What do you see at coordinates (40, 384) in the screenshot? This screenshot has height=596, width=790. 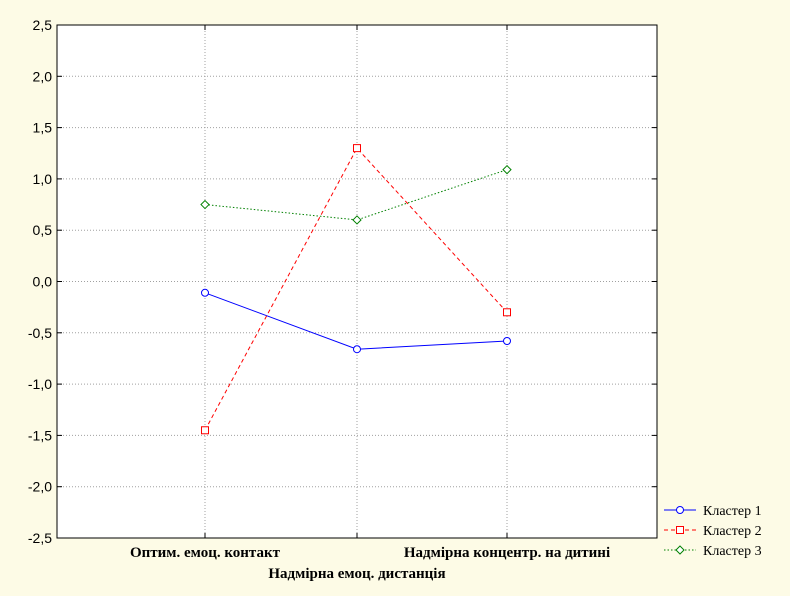 I see `y-tick-label: -1,0` at bounding box center [40, 384].